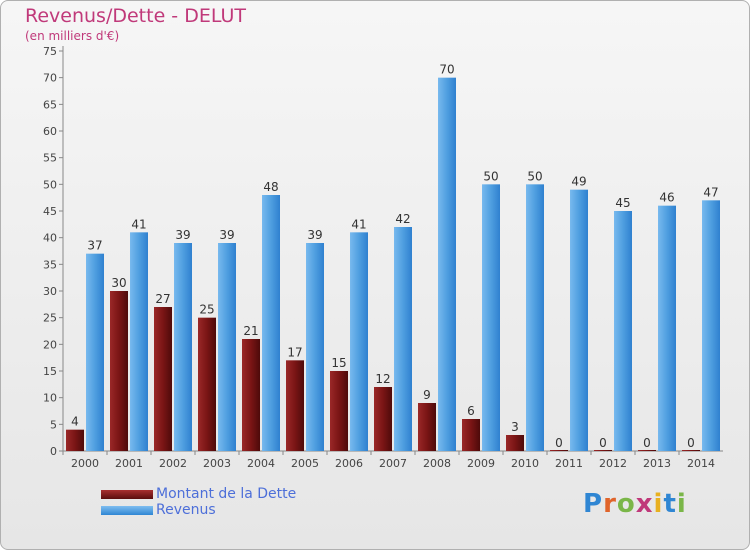  What do you see at coordinates (402, 219) in the screenshot?
I see `data-label-revenue: 42` at bounding box center [402, 219].